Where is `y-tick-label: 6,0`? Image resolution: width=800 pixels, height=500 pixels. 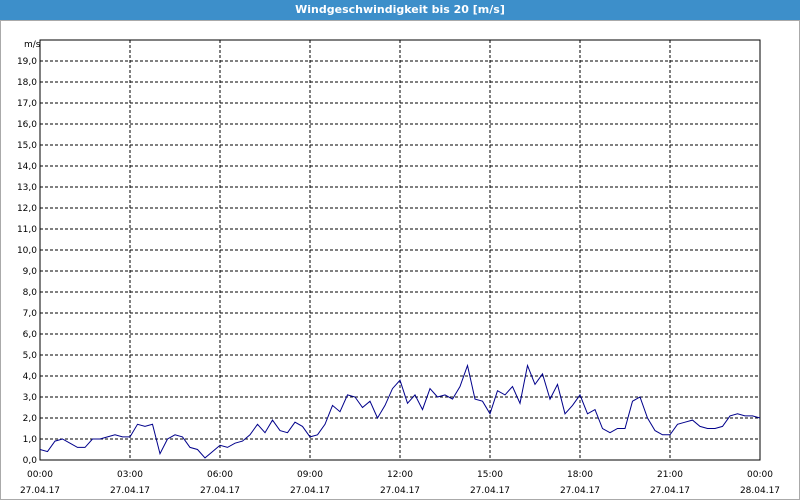
y-tick-label: 6,0 is located at coordinates (30, 335).